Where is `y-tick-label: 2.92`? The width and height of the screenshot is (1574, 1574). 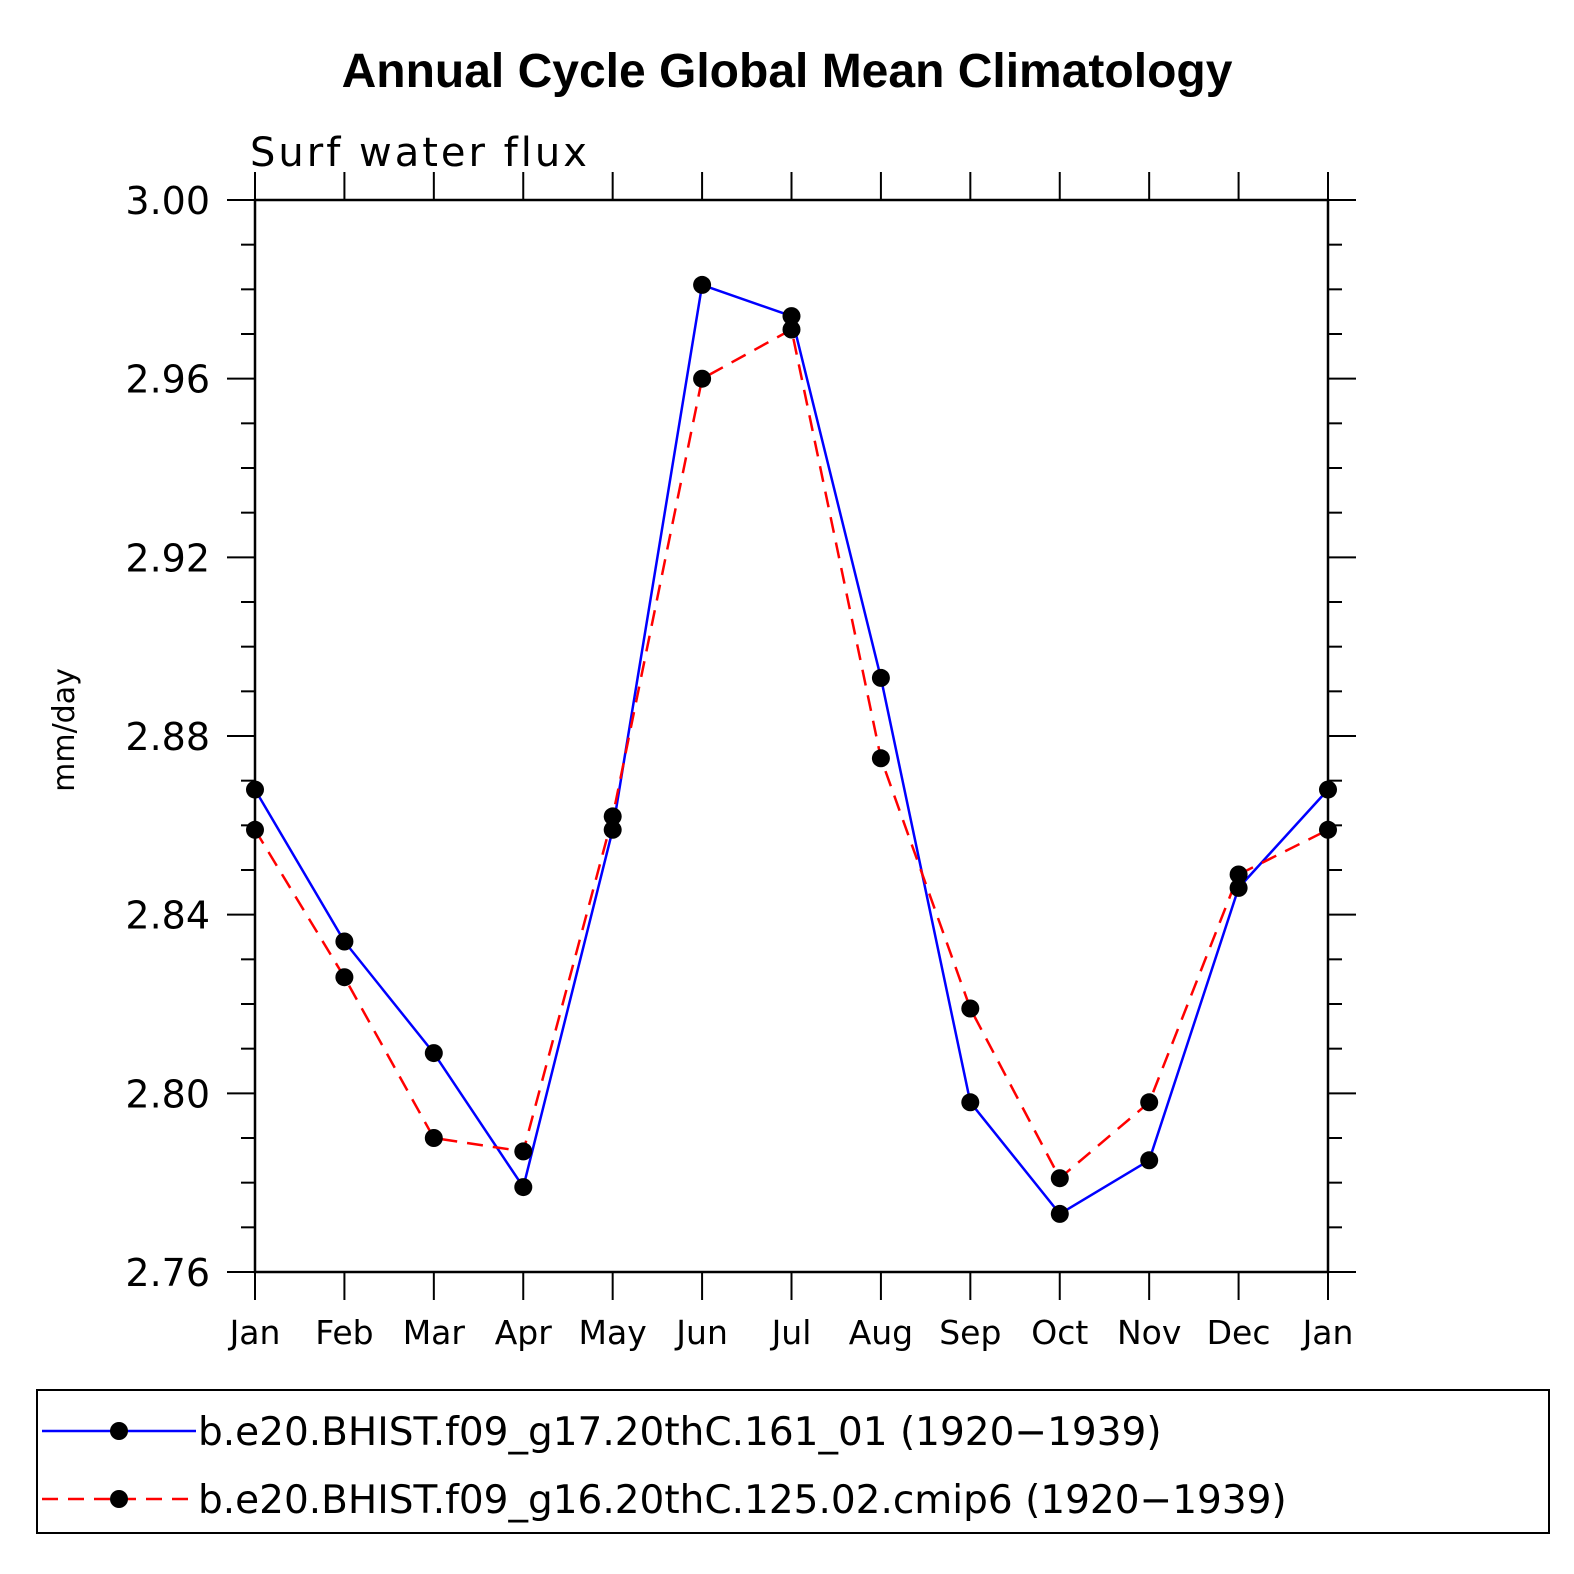 y-tick-label: 2.92 is located at coordinates (167, 558).